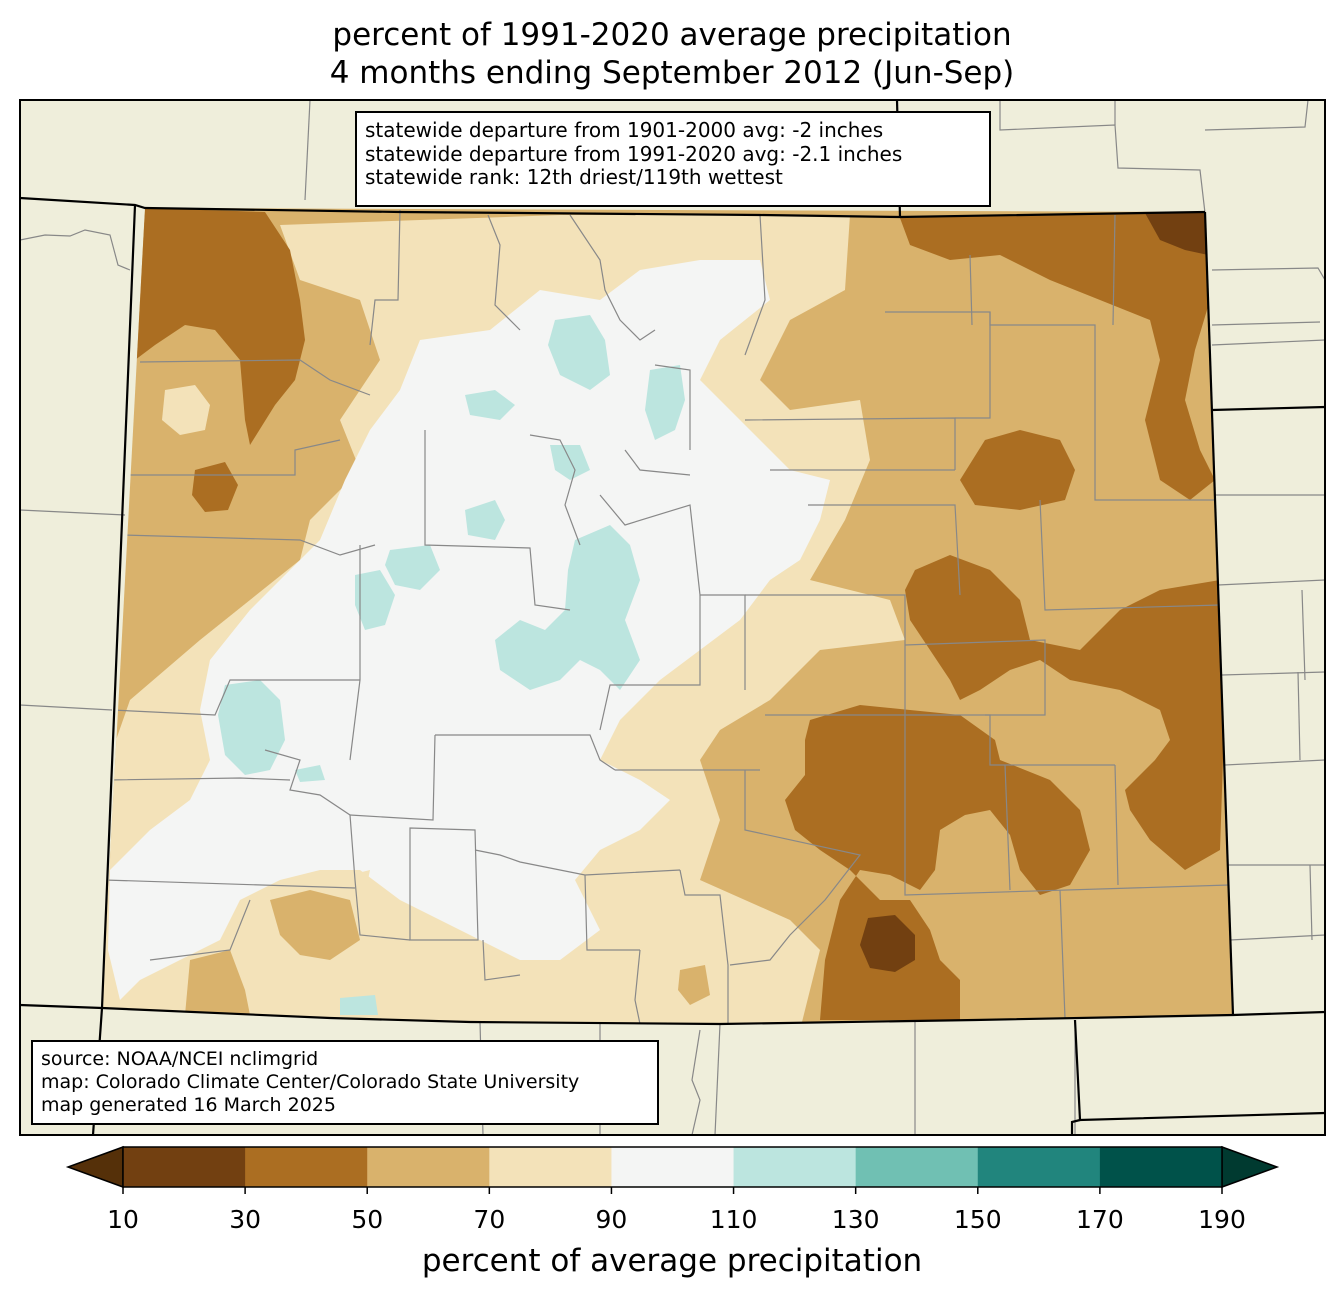 This screenshot has width=1344, height=1299. I want to click on colorbar-tick-label: 50, so click(367, 1219).